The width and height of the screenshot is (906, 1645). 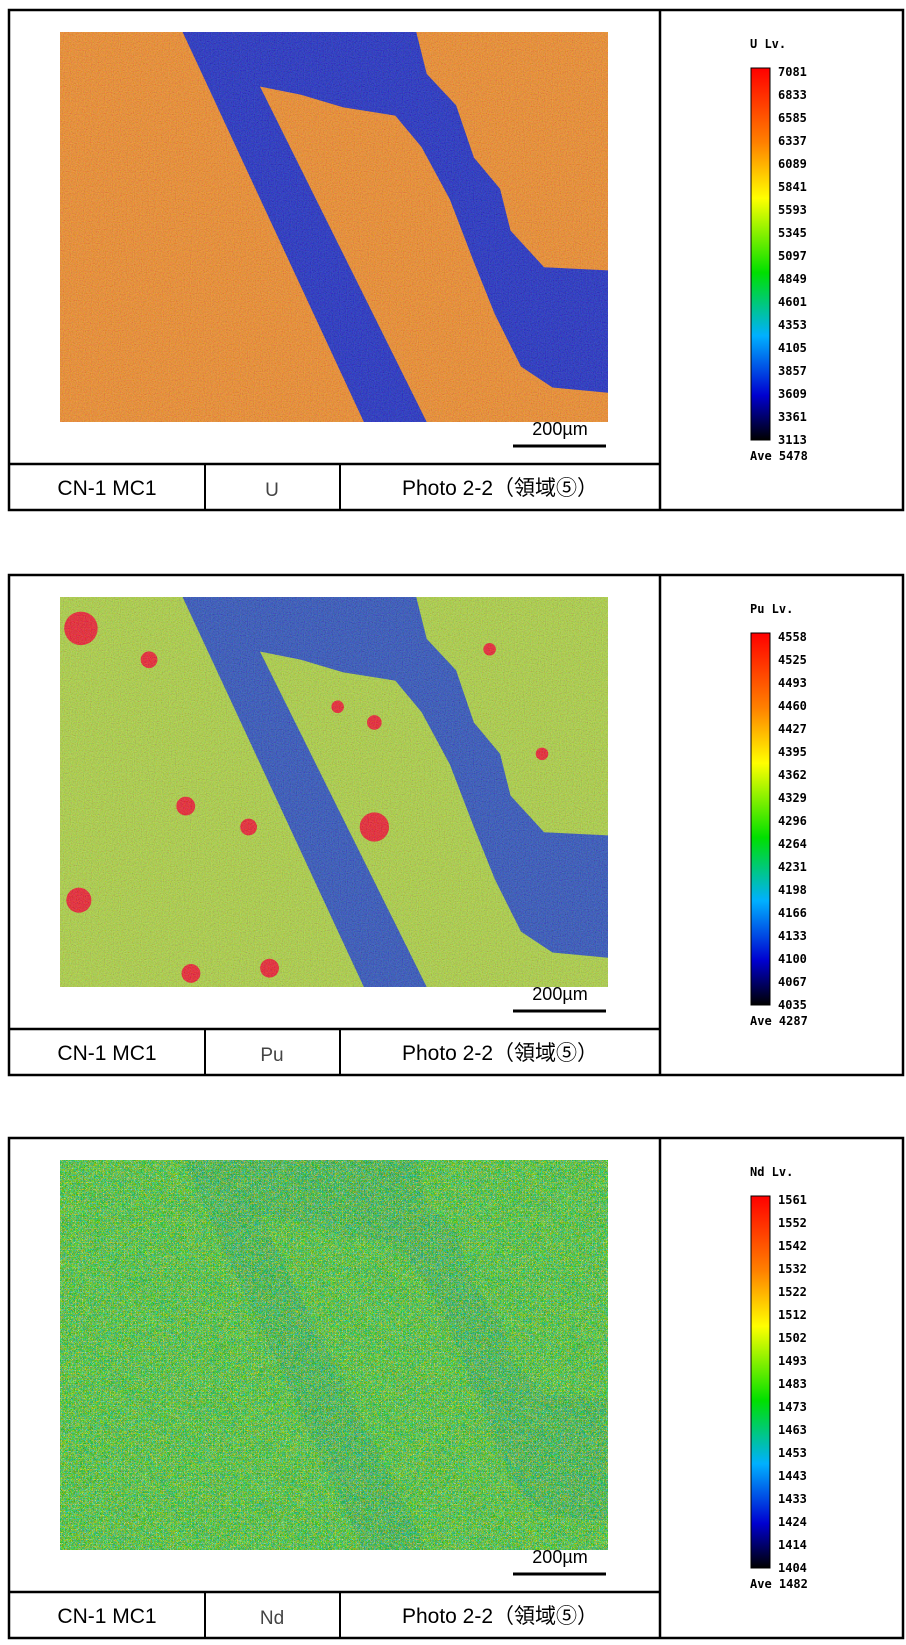 What do you see at coordinates (792, 164) in the screenshot?
I see `legend-level: 6089` at bounding box center [792, 164].